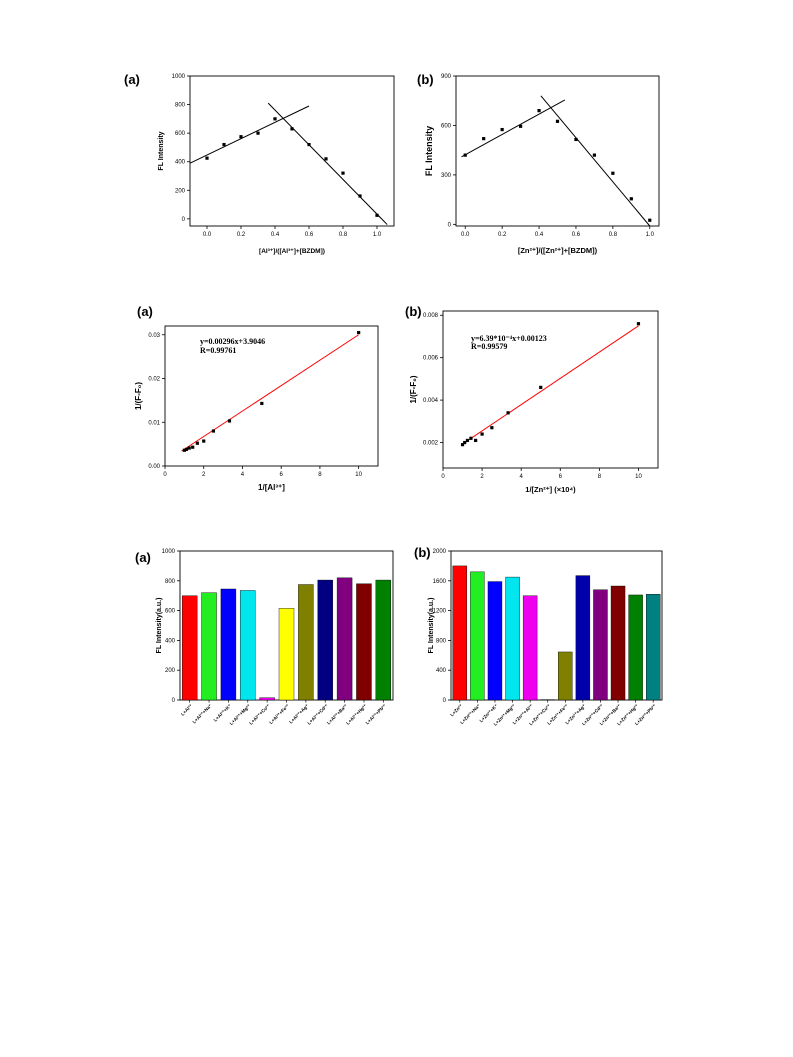 This screenshot has height=1057, width=793. I want to click on x-axis-label: [Al³⁺]/([Al³⁺]+[BZDM]), so click(292, 251).